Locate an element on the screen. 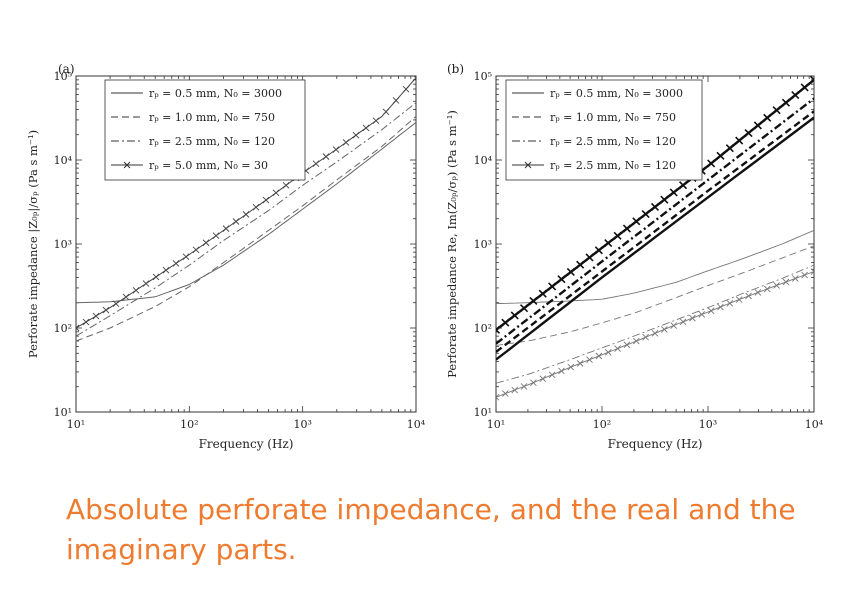  x-tick-label: 10¹ is located at coordinates (76, 424).